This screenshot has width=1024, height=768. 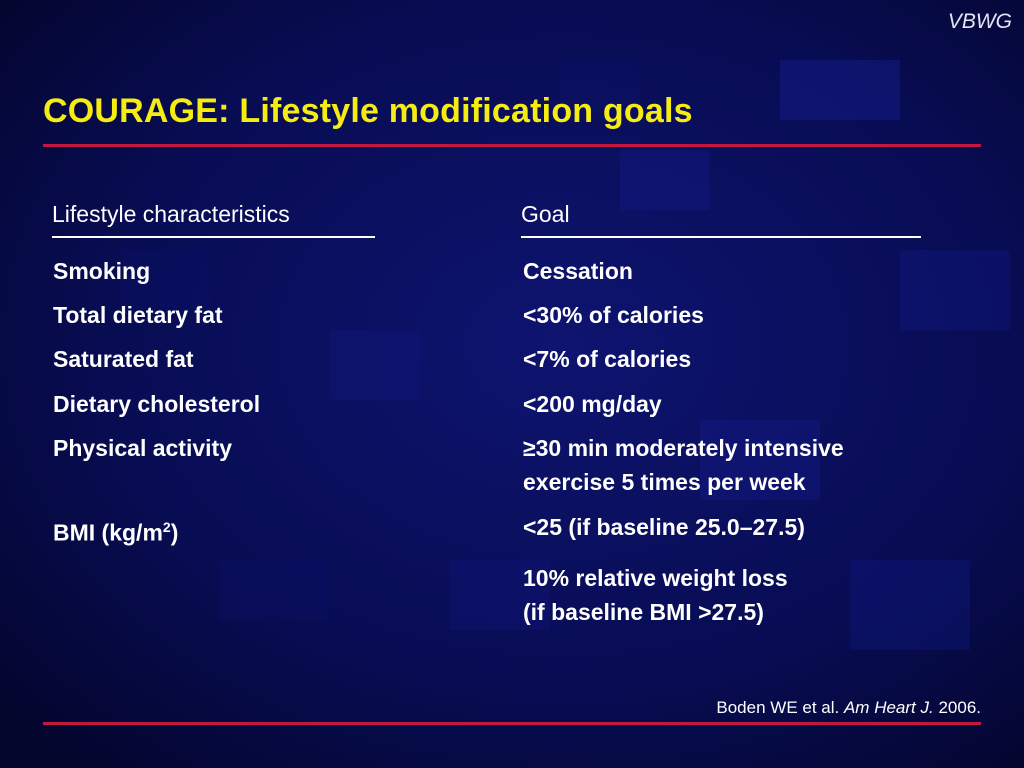 What do you see at coordinates (979, 21) in the screenshot?
I see `brand-logo-text: VBWG` at bounding box center [979, 21].